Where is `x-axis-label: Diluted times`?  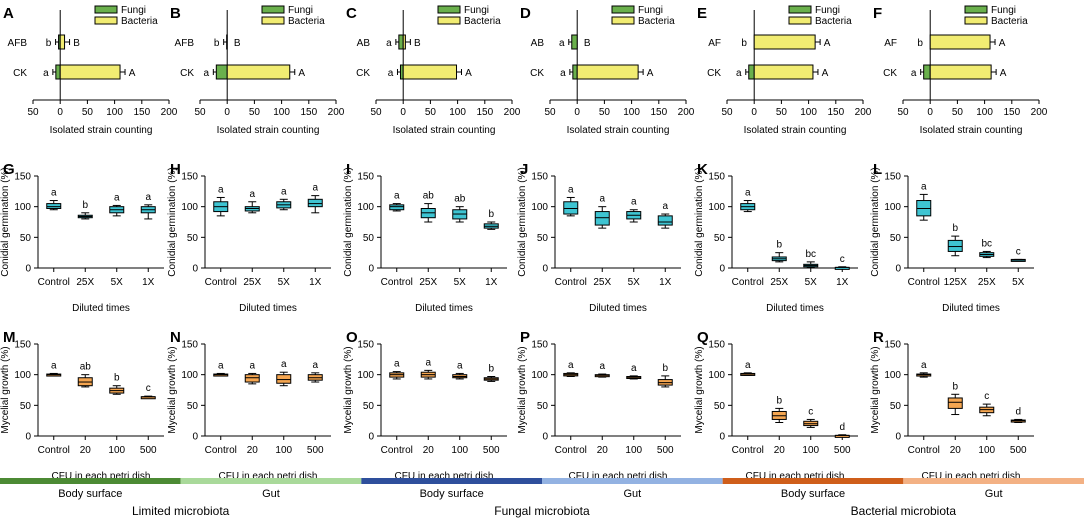 x-axis-label: Diluted times is located at coordinates (101, 308).